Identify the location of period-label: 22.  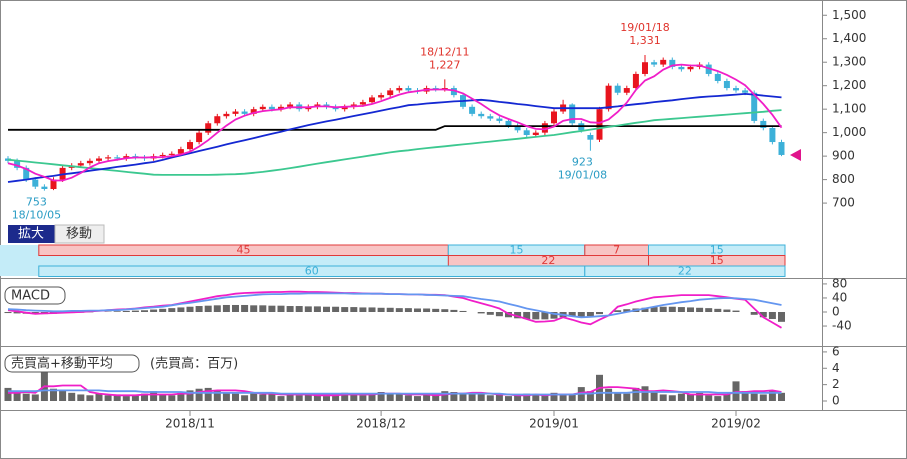
(685, 271).